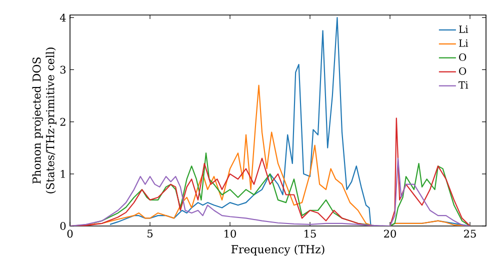  I want to click on y-tick-label: 1, so click(62, 174).